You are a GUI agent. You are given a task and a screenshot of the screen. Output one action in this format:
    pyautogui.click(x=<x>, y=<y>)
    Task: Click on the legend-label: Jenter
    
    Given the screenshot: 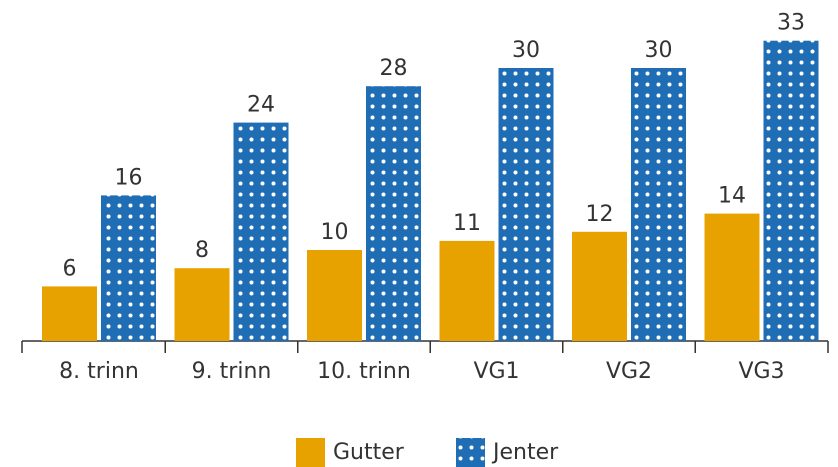 What is the action you would take?
    pyautogui.click(x=525, y=452)
    